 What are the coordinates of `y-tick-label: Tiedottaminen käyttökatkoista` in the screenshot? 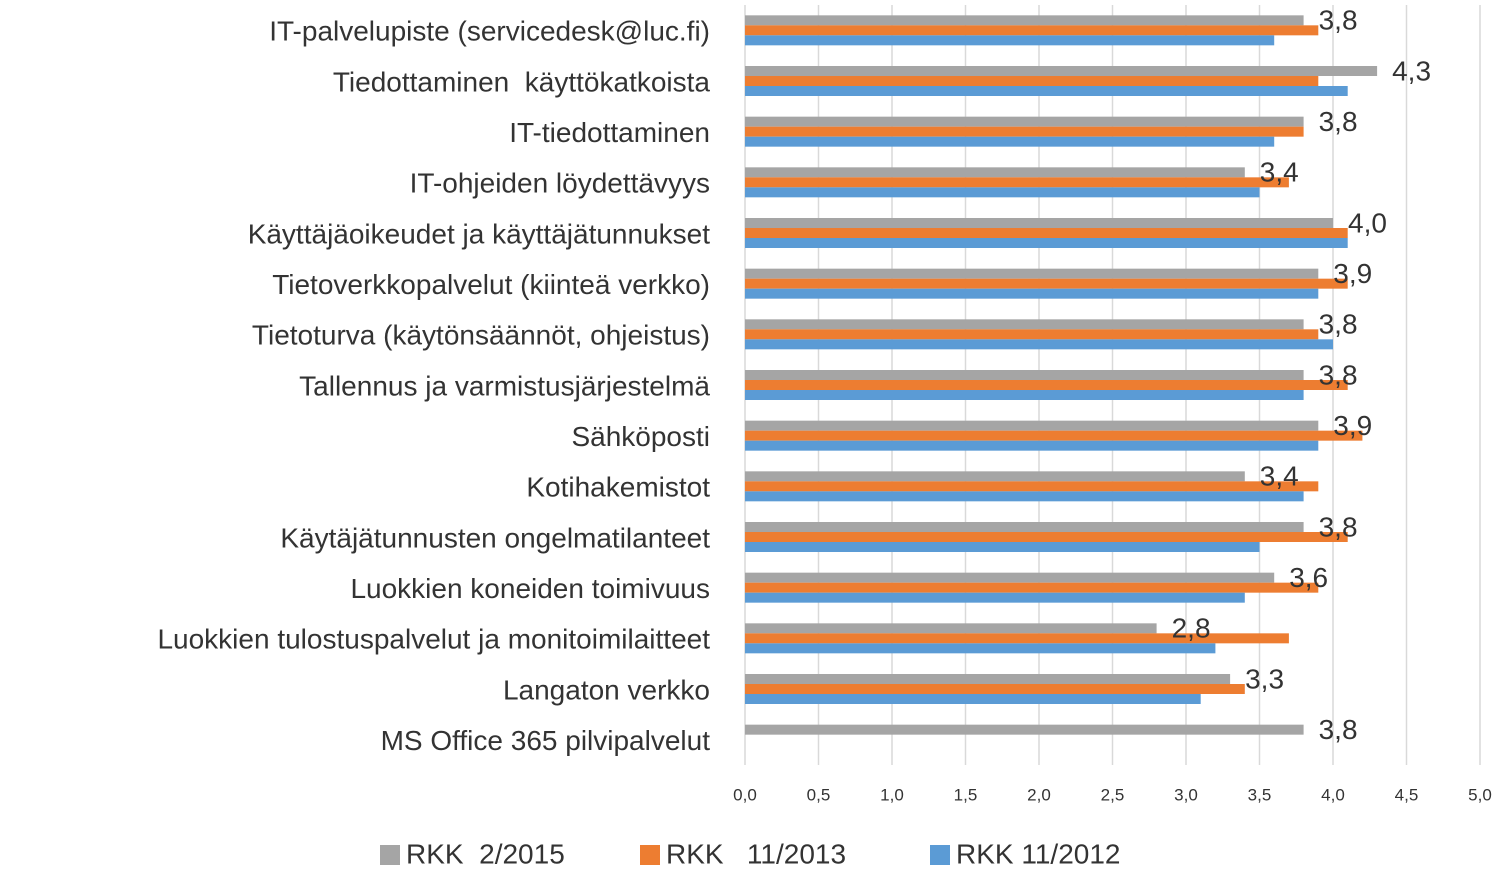 It's located at (522, 81).